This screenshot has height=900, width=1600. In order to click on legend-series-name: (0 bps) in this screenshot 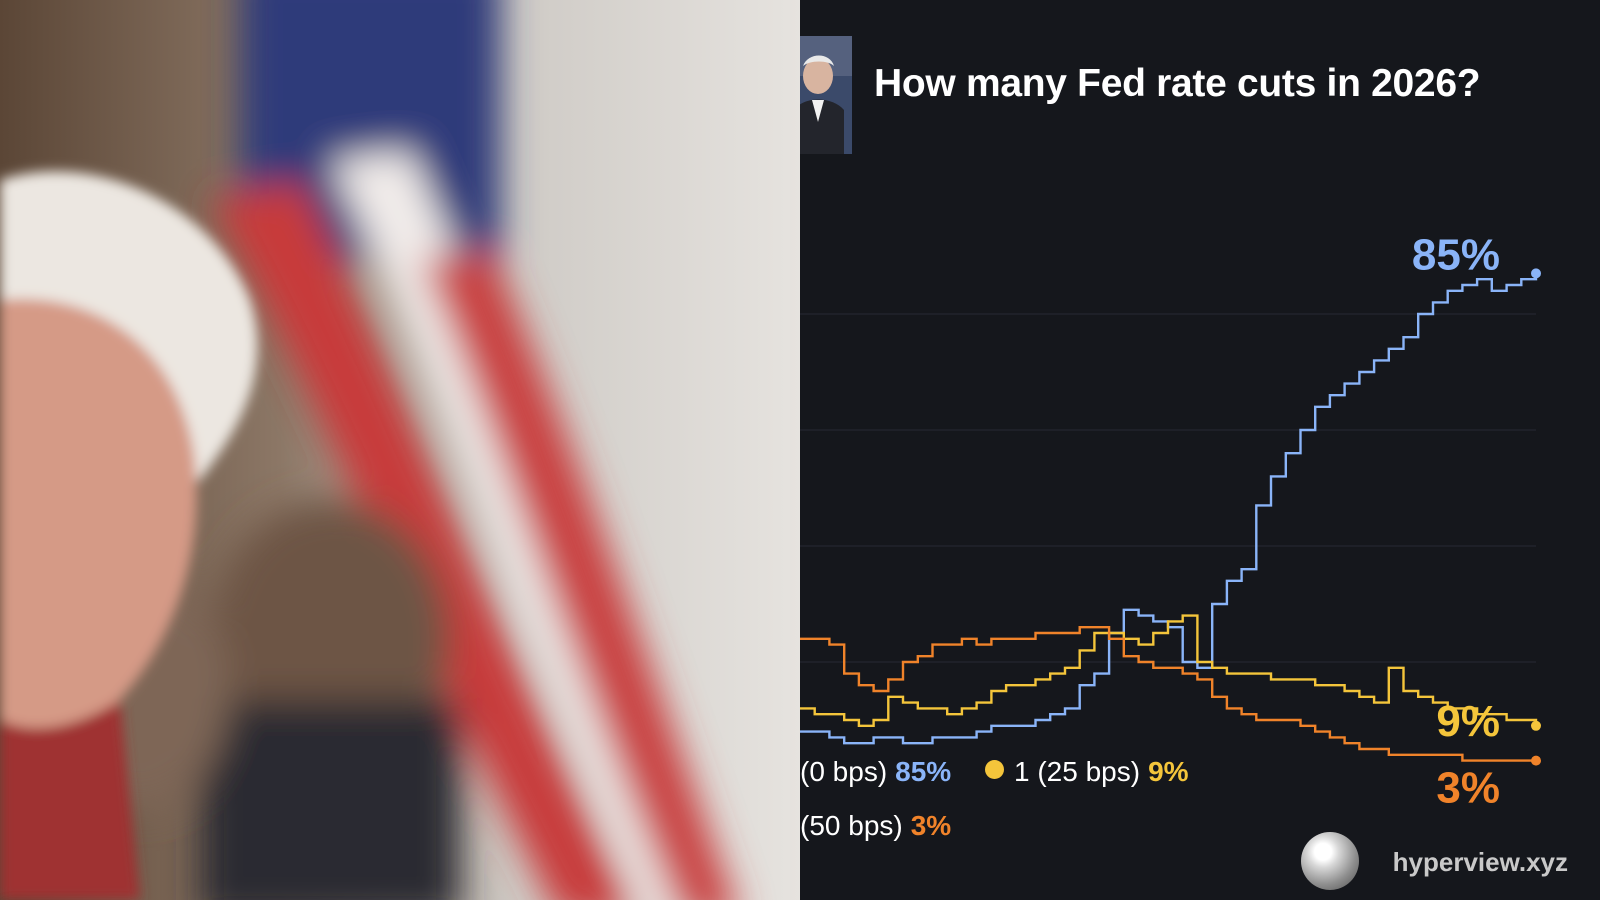, I will do `click(844, 771)`.